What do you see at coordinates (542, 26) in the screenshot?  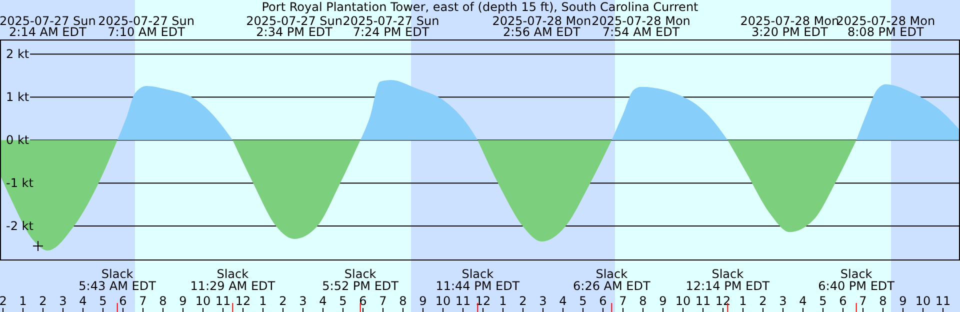 I see `text: 2025-07-28 Mon 2:56 AM EDT` at bounding box center [542, 26].